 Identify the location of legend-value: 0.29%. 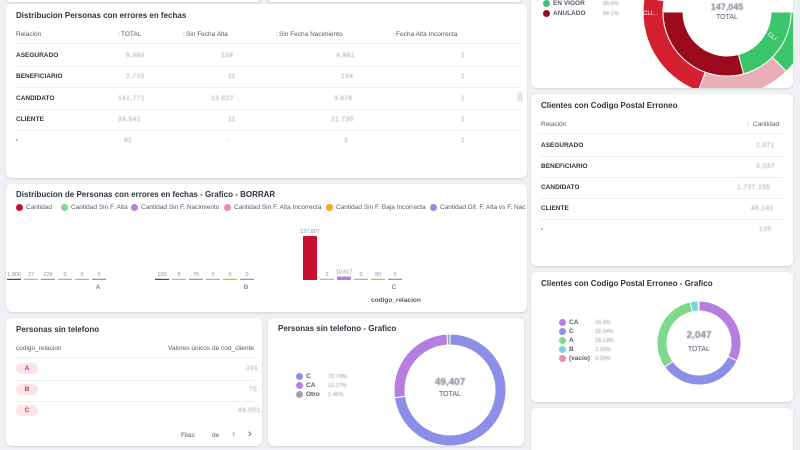
(603, 359).